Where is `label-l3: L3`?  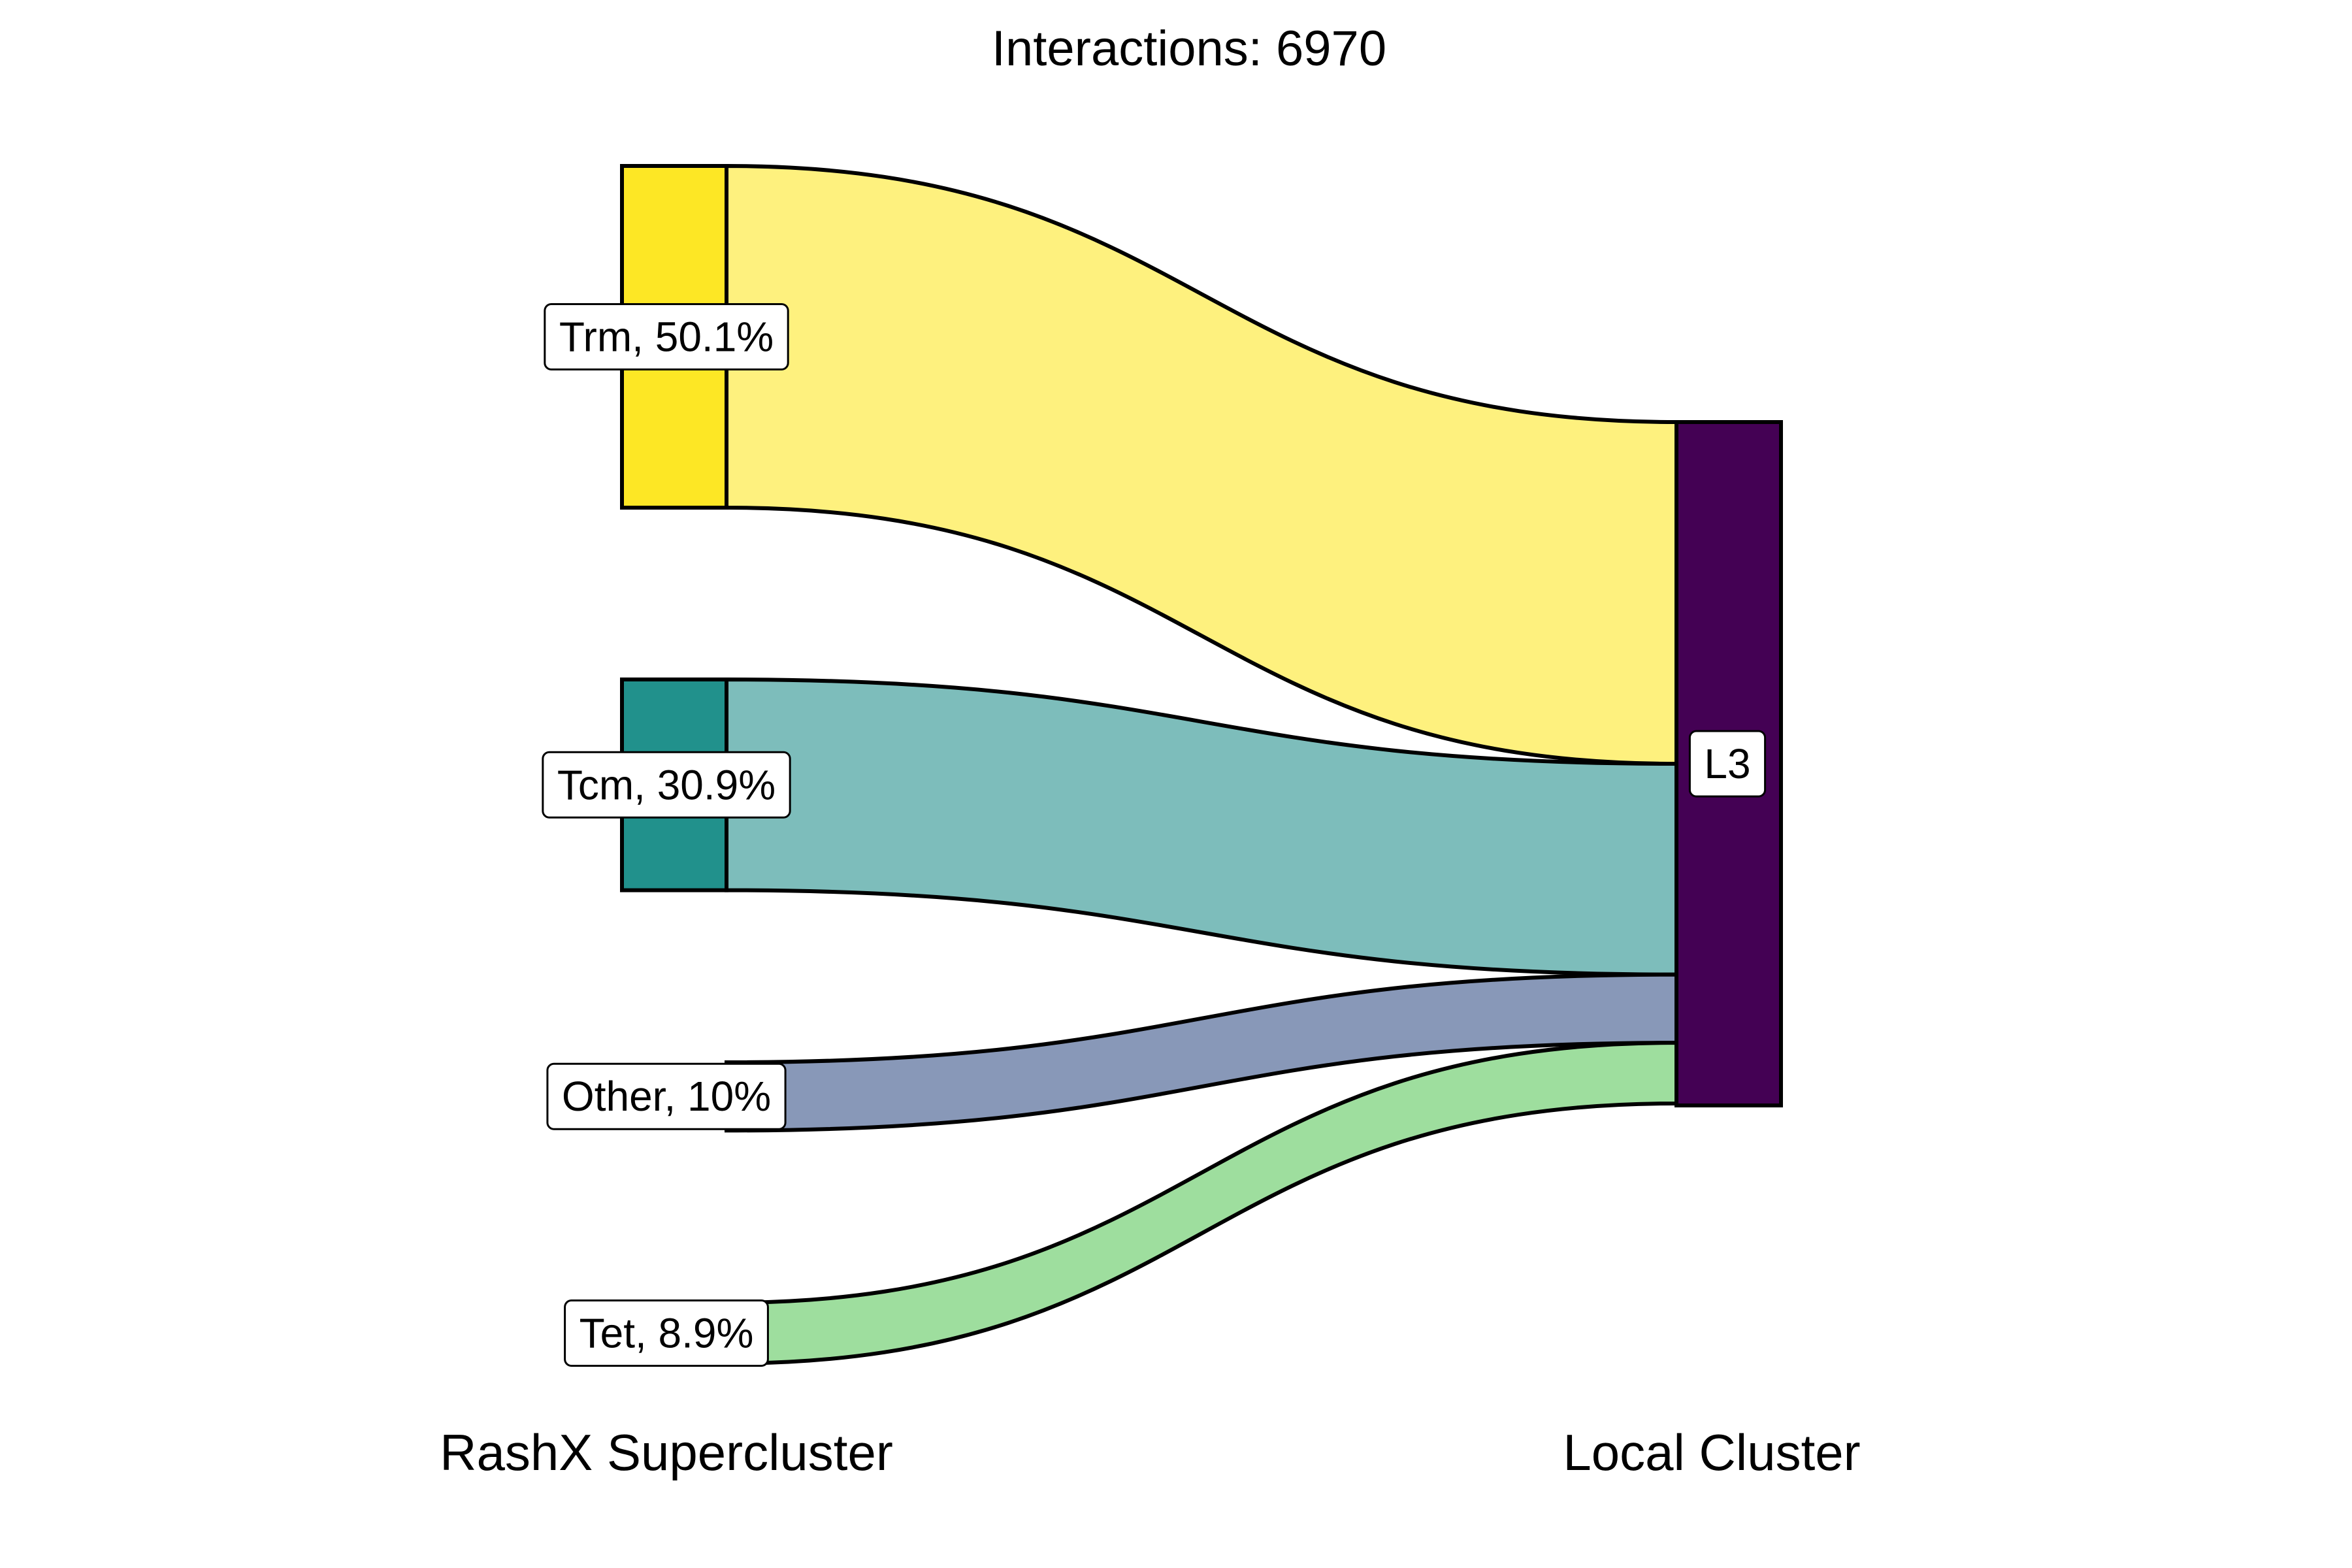
label-l3: L3 is located at coordinates (1727, 764).